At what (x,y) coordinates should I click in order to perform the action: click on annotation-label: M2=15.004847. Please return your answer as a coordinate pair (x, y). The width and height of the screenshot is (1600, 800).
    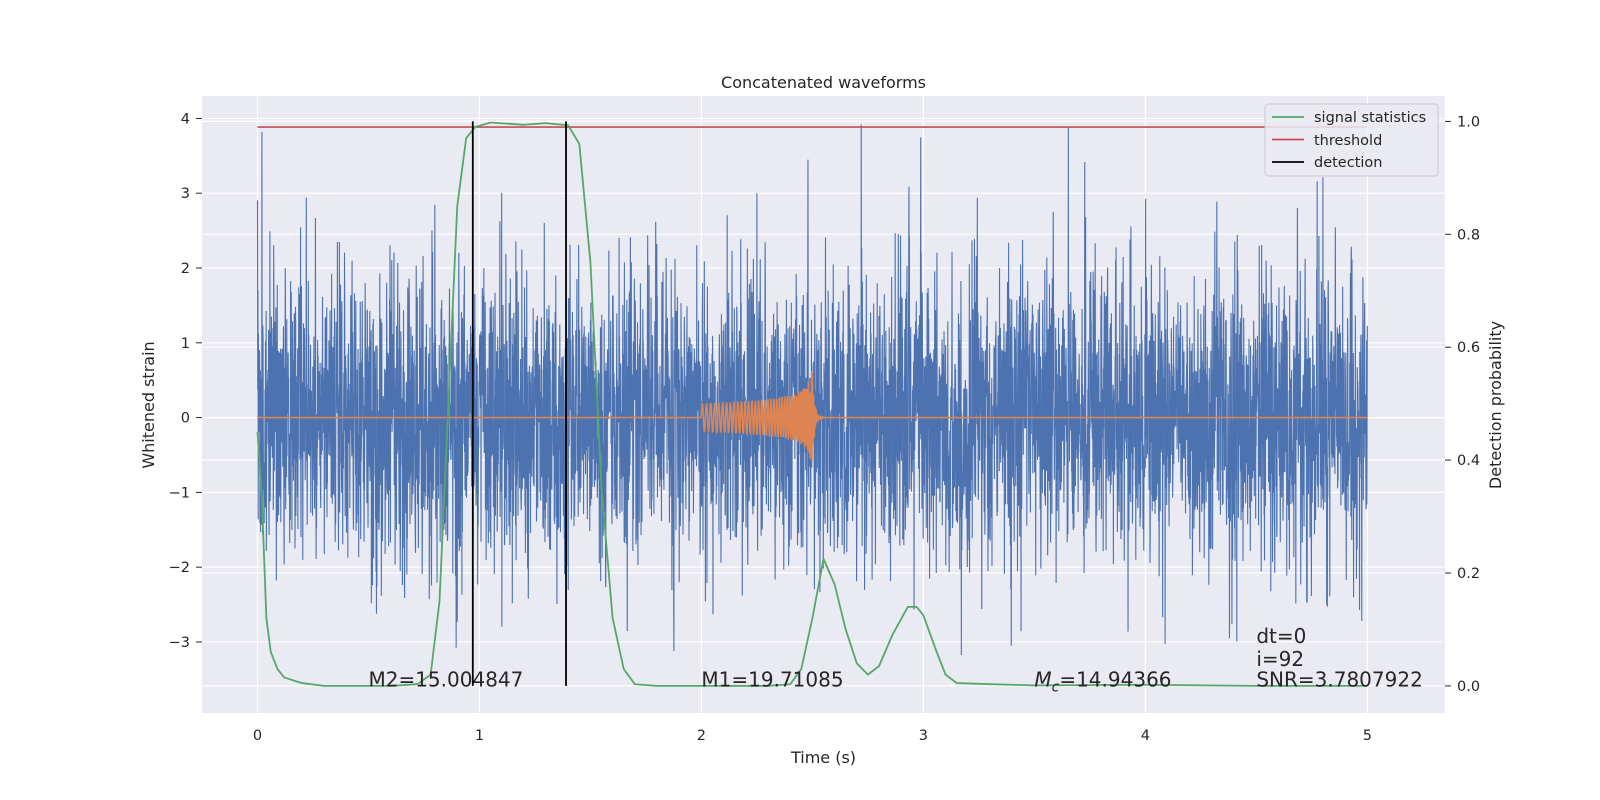
    Looking at the image, I should click on (445, 679).